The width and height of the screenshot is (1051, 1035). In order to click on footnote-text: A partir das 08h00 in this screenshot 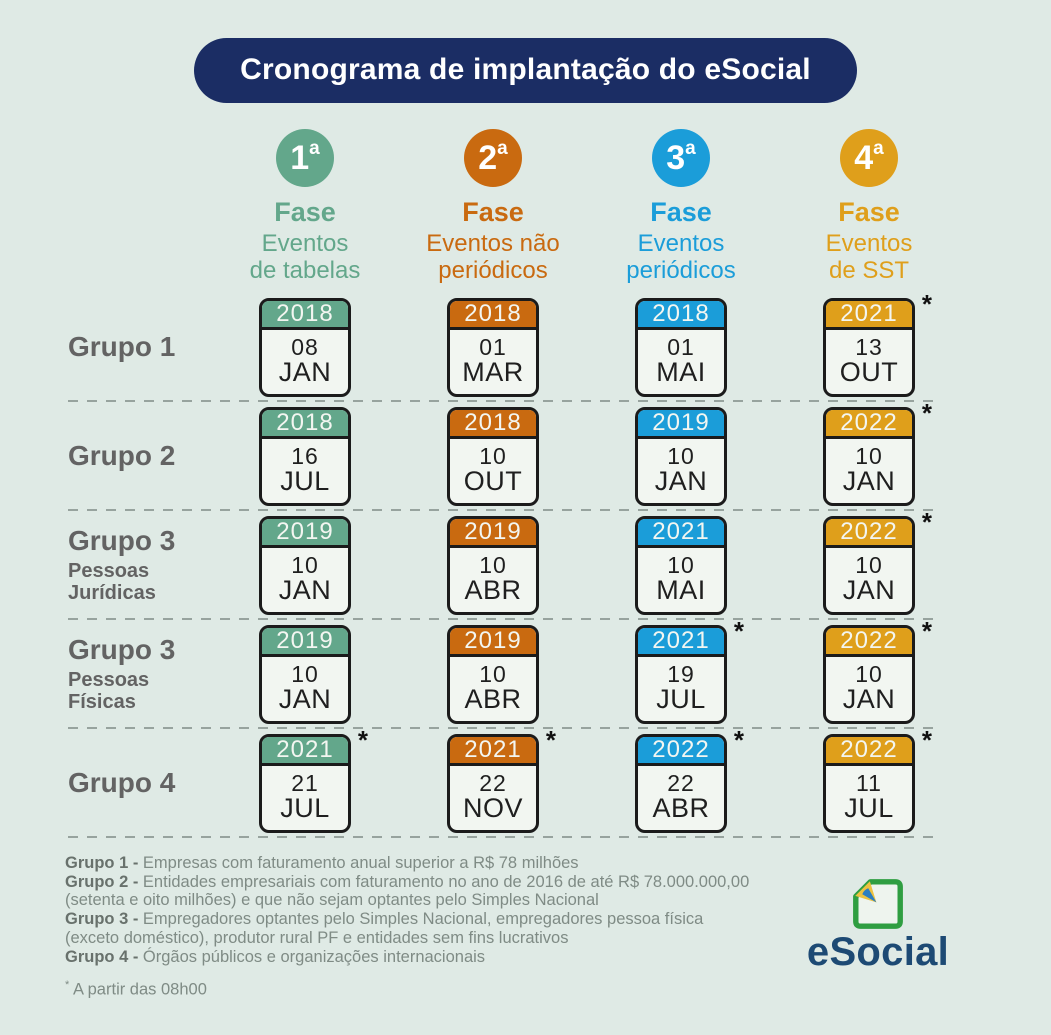, I will do `click(138, 989)`.